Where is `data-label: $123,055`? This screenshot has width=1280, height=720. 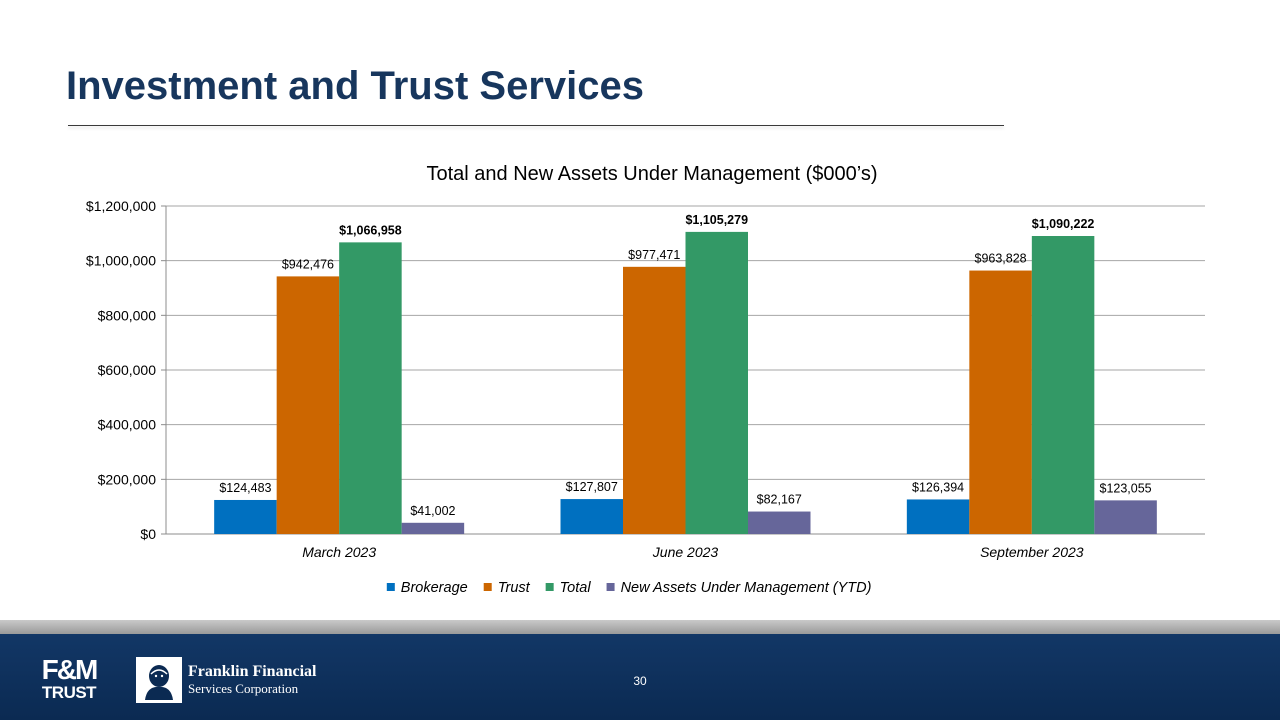 data-label: $123,055 is located at coordinates (1126, 488).